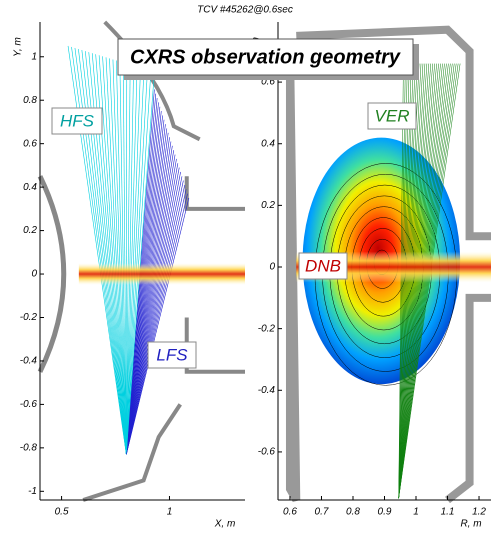 The height and width of the screenshot is (539, 491). Describe the element at coordinates (265, 57) in the screenshot. I see `banner-text: CXRS observation geometry` at that location.